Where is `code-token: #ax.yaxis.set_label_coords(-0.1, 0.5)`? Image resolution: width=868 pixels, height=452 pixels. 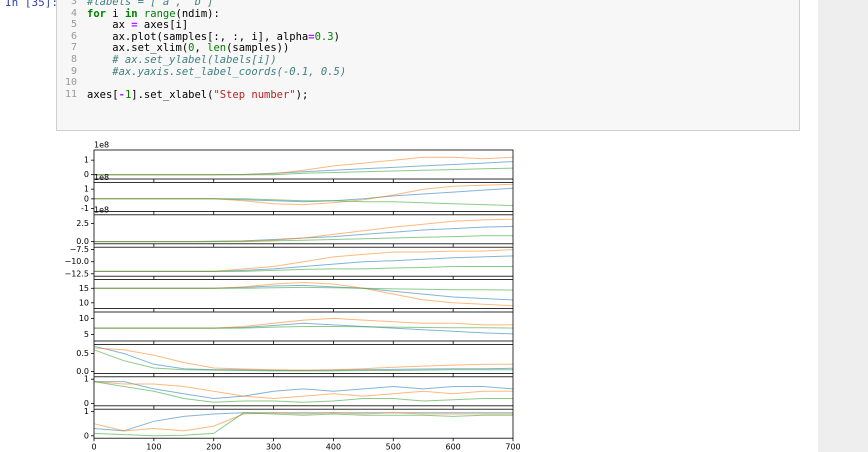
code-token: #ax.yaxis.set_label_coords(-0.1, 0.5) is located at coordinates (217, 71).